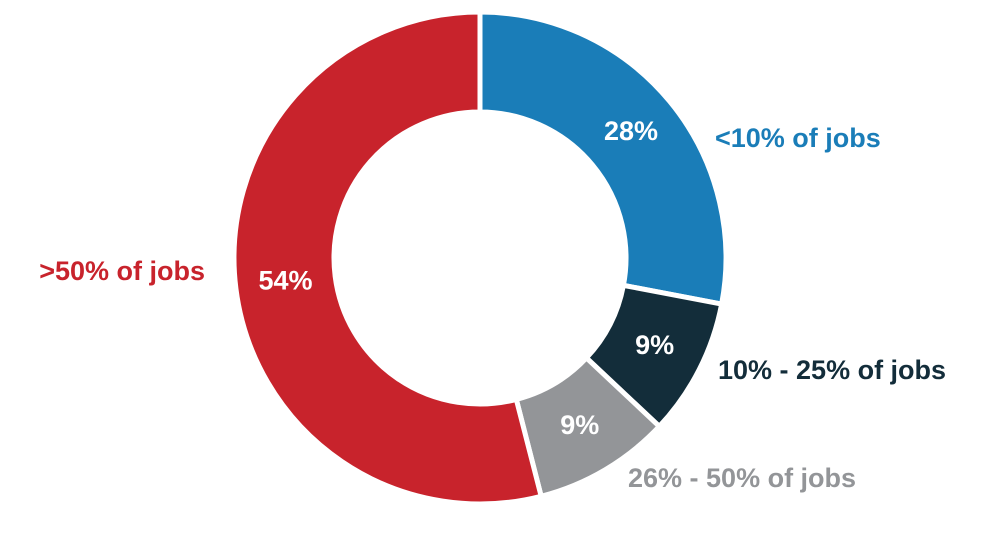 The image size is (1000, 539). I want to click on category-label: 26% - 50% of jobs, so click(742, 478).